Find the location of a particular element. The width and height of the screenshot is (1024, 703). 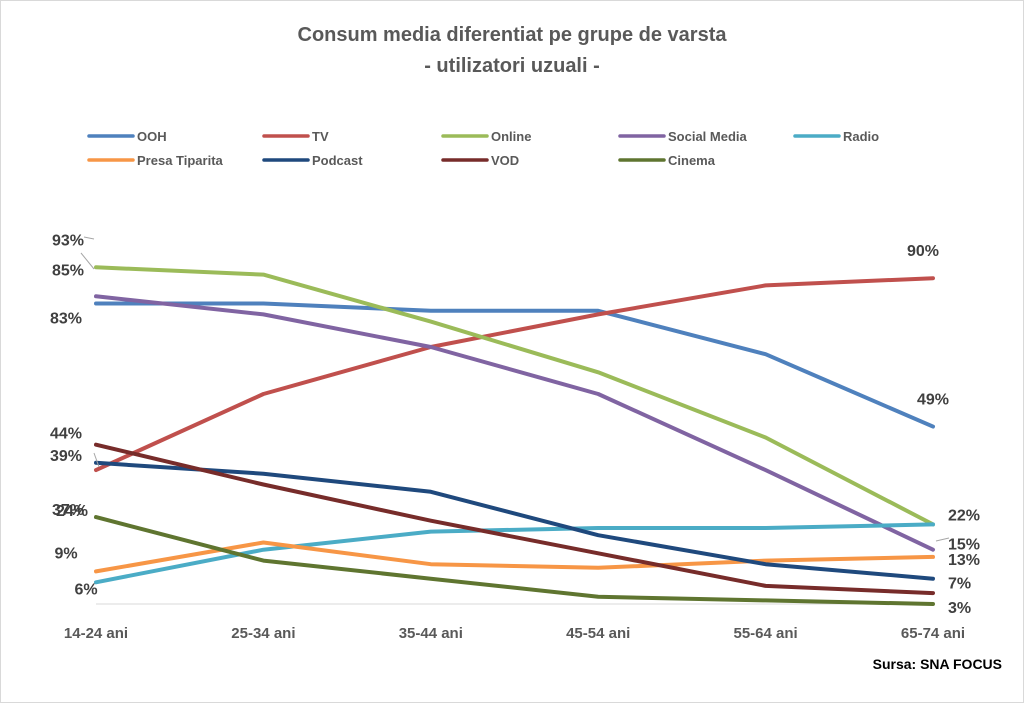

data-label-social-media-5: 15% is located at coordinates (964, 545).